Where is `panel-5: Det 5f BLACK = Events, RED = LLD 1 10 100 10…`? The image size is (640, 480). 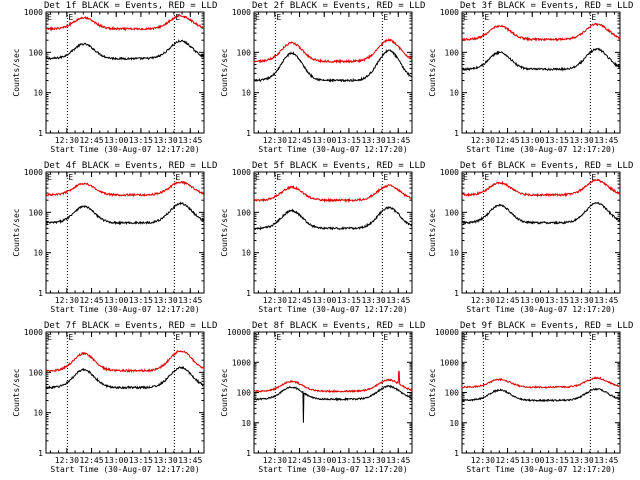
panel-5: Det 5f BLACK = Events, RED = LLD 1 10 100 10… is located at coordinates (322, 237).